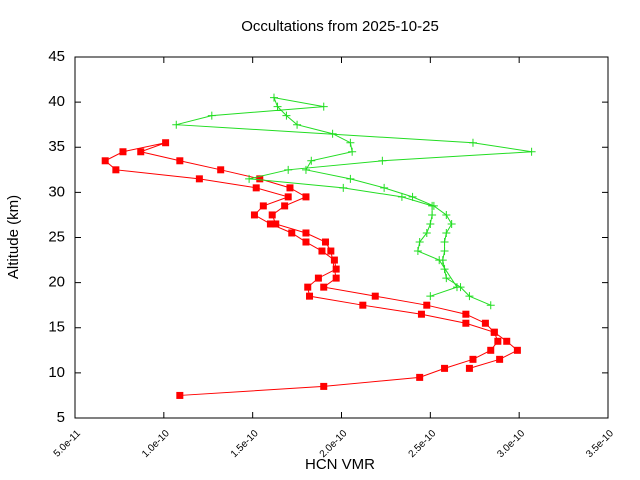 The height and width of the screenshot is (480, 640). What do you see at coordinates (61, 417) in the screenshot?
I see `y-tick-label: 5` at bounding box center [61, 417].